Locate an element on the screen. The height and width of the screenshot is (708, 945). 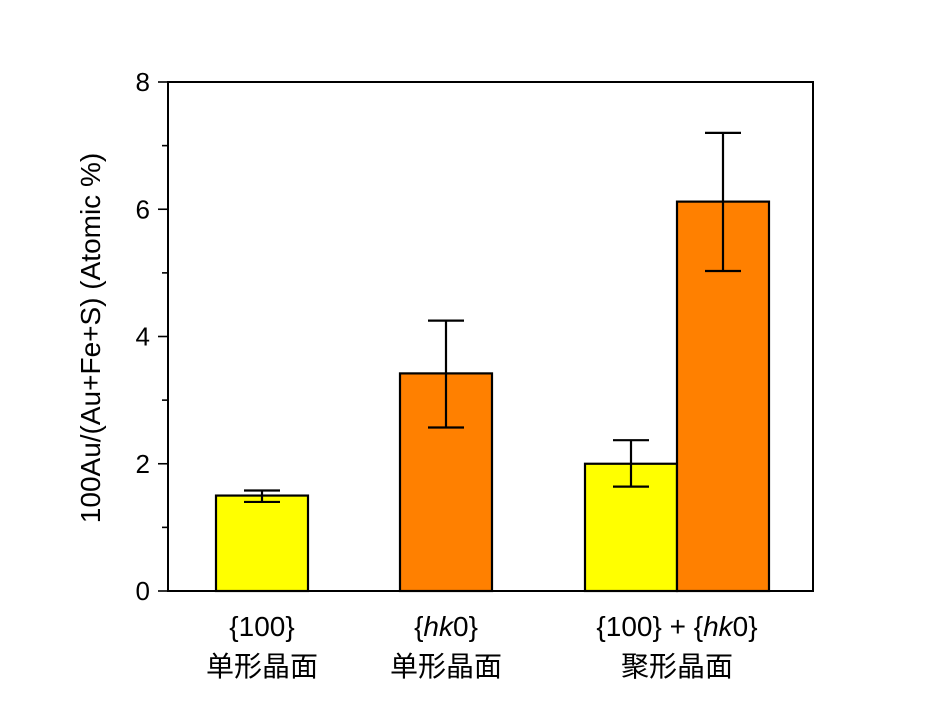
x-category-label-0-part-0: {100} is located at coordinates (261, 626).